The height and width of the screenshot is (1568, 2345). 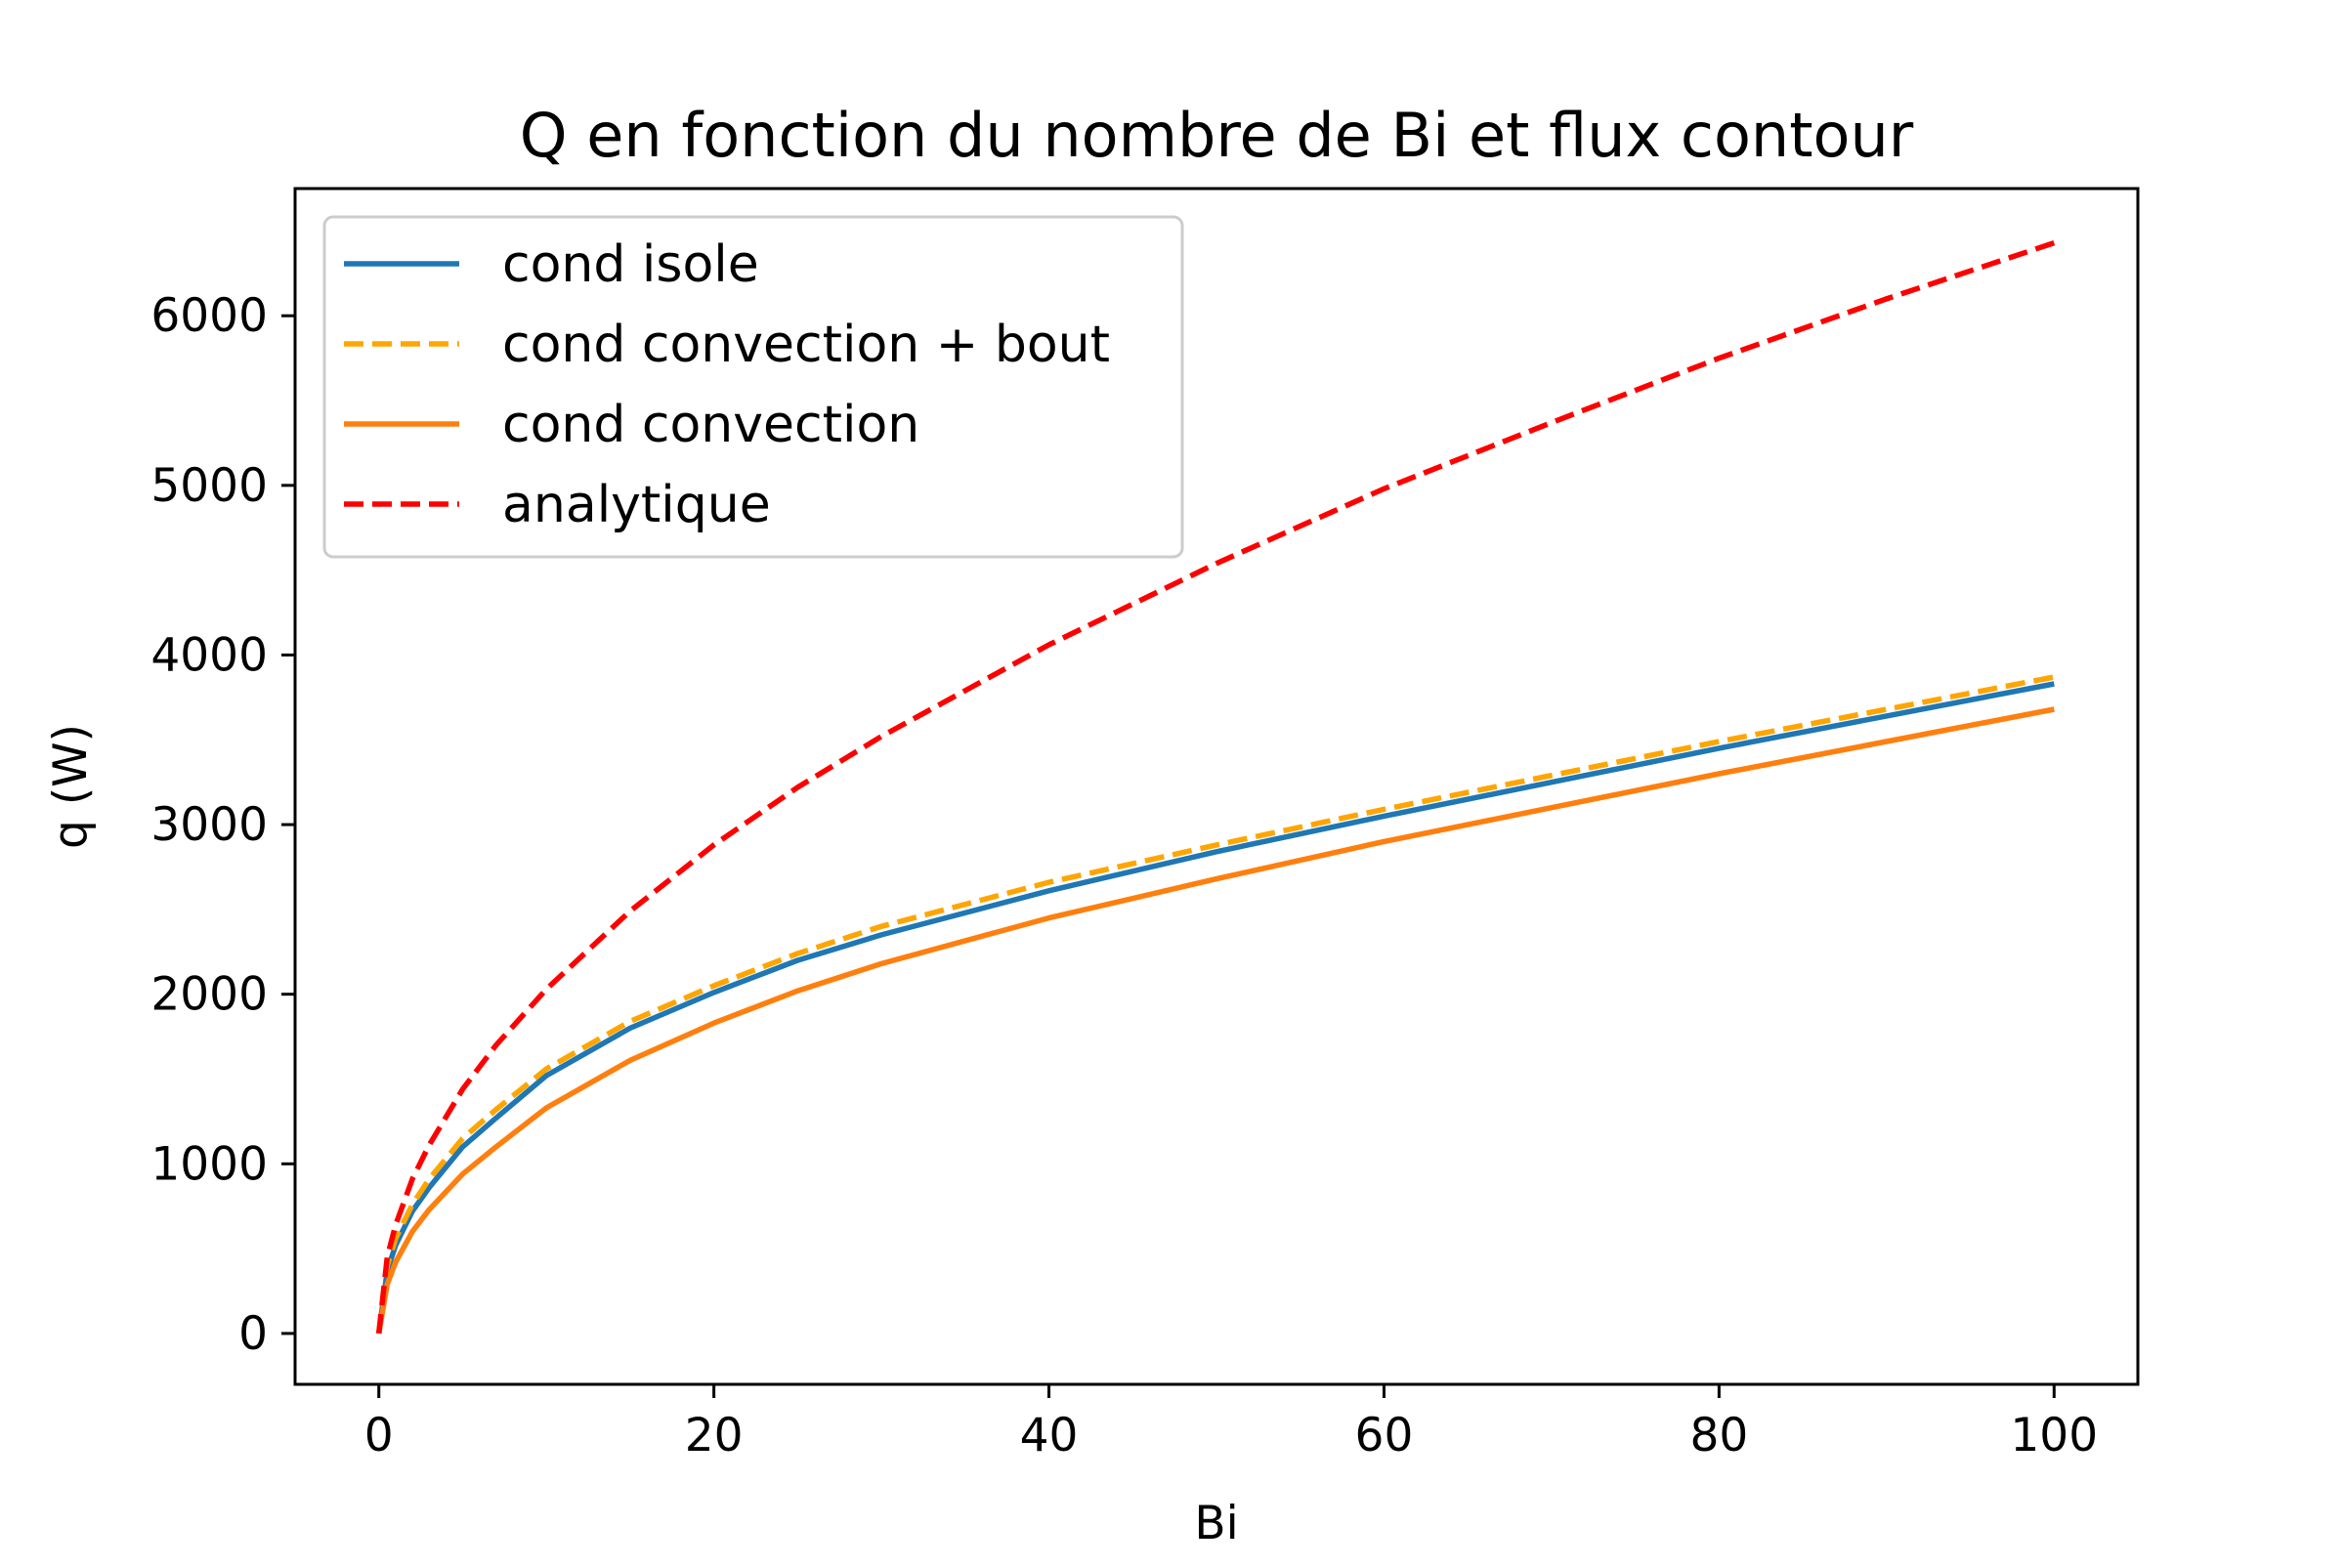 I want to click on y-axis-label: q (W), so click(x=71, y=786).